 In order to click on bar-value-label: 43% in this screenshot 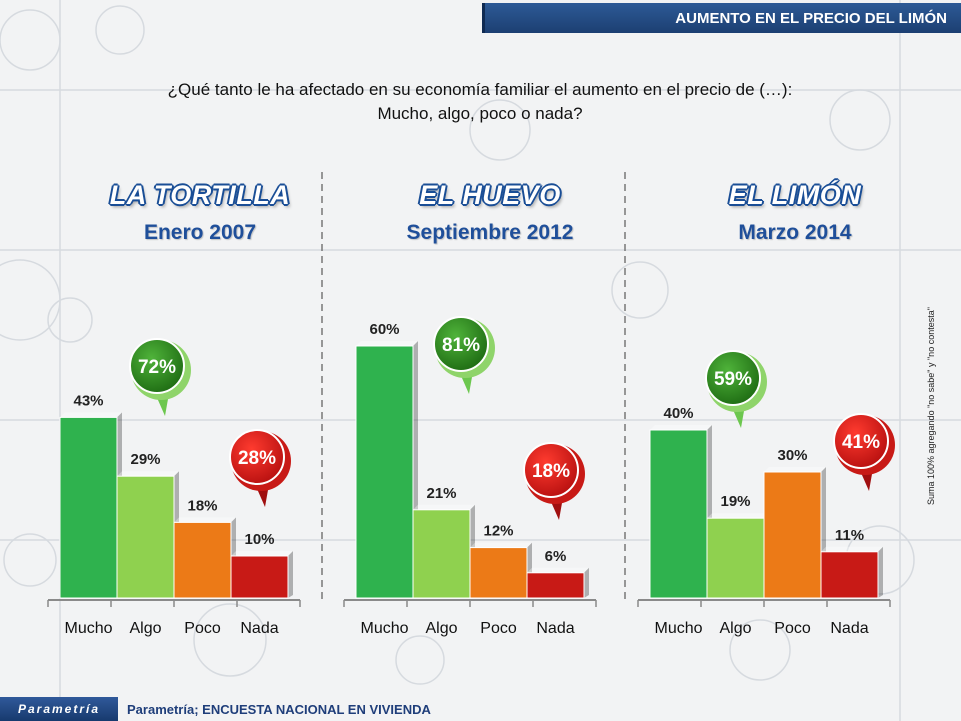, I will do `click(88, 400)`.